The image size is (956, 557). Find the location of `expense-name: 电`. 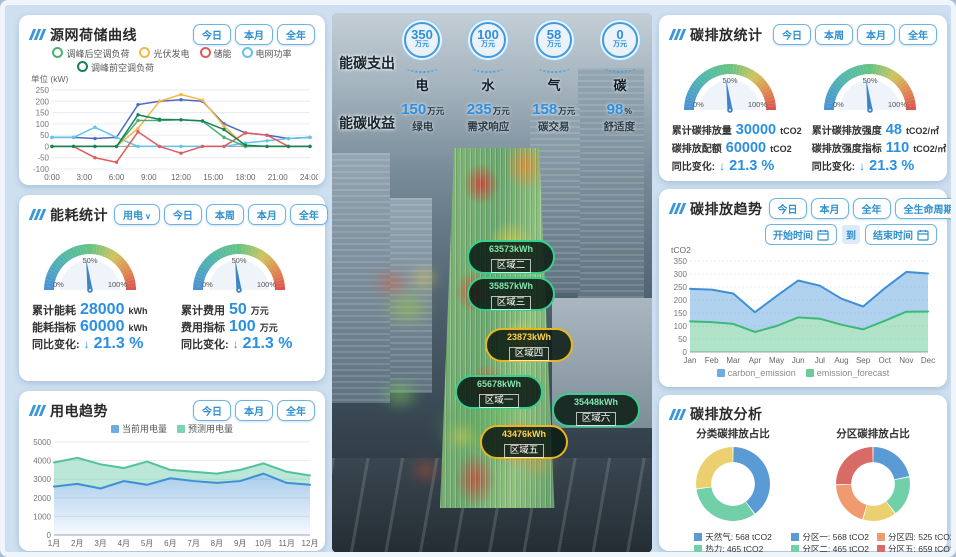

expense-name: 电 is located at coordinates (422, 85).